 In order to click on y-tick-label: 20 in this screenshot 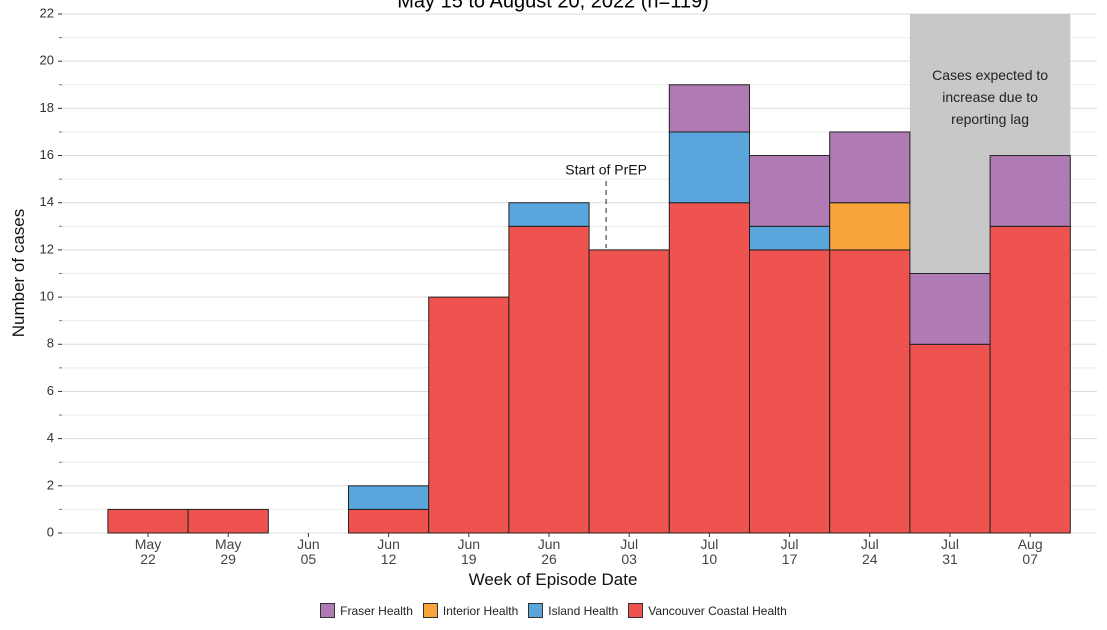, I will do `click(47, 60)`.